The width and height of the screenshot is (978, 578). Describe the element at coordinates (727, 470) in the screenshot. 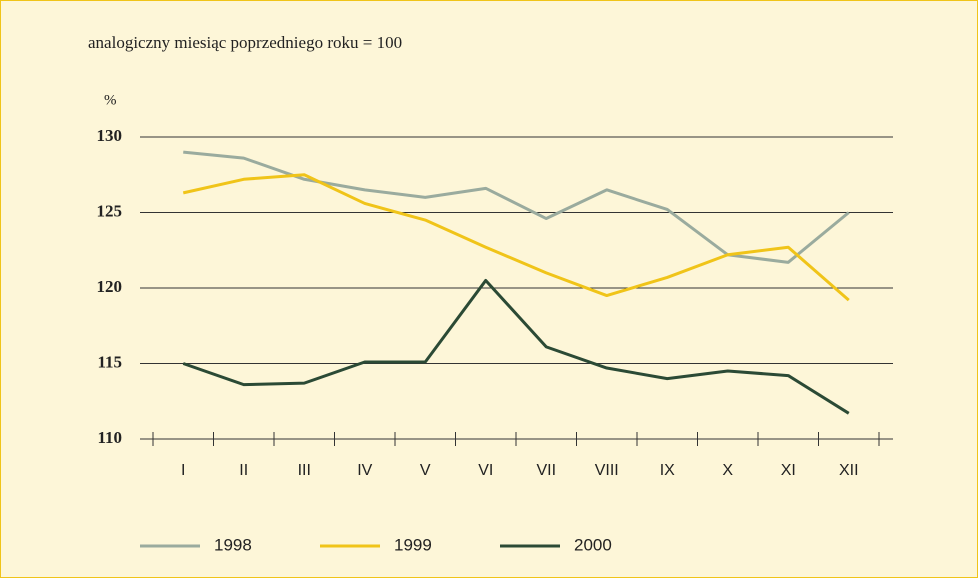

I see `x-tick-label: X` at that location.